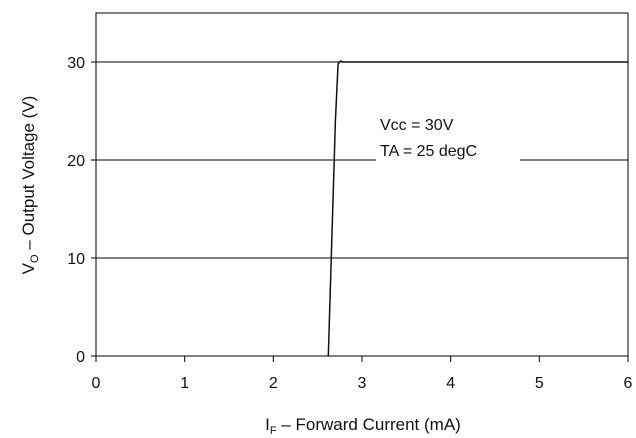 Image resolution: width=636 pixels, height=438 pixels. Describe the element at coordinates (80, 357) in the screenshot. I see `y-tick-label-0: 0` at that location.